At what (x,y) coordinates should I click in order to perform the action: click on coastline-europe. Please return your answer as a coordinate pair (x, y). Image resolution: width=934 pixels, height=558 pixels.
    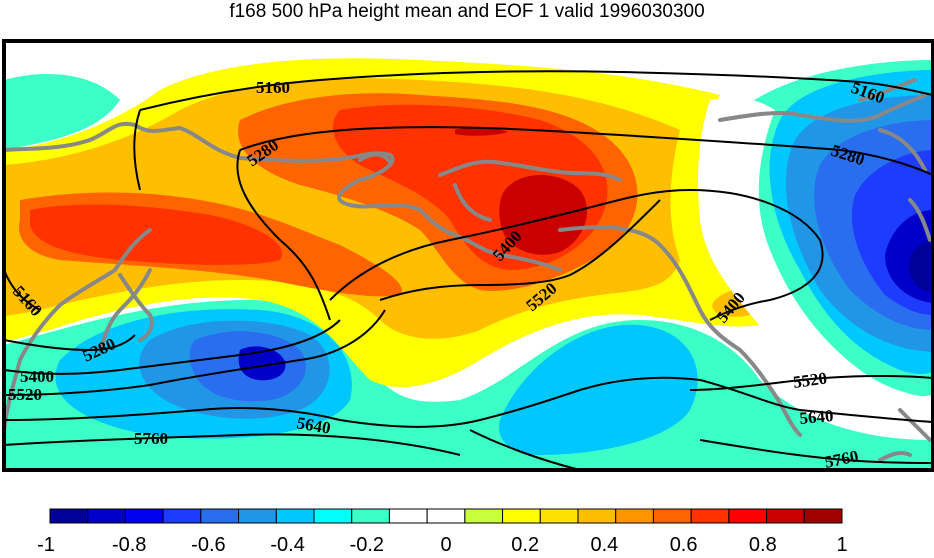
    Looking at the image, I should click on (905, 330).